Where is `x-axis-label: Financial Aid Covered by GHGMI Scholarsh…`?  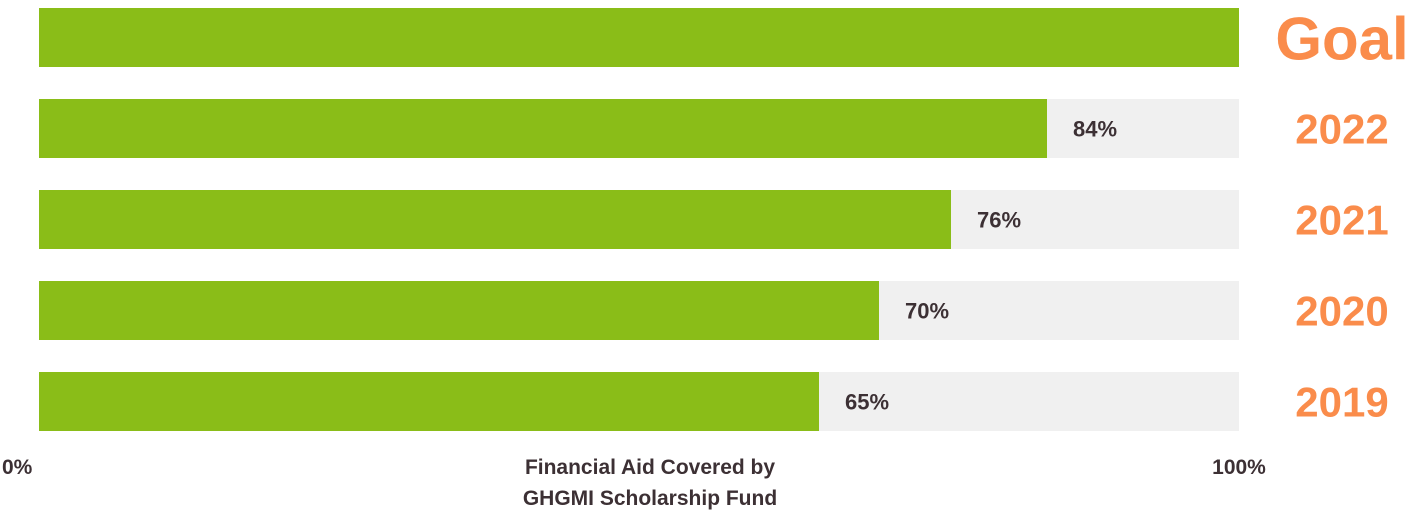 x-axis-label: Financial Aid Covered by GHGMI Scholarsh… is located at coordinates (650, 483).